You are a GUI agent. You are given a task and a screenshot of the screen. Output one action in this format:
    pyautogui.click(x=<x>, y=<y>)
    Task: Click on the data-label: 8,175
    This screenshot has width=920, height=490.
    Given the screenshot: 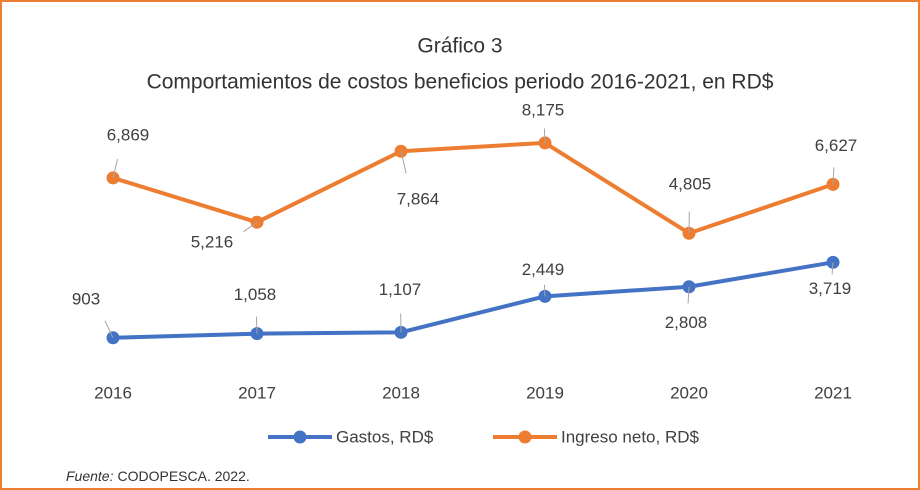 What is the action you would take?
    pyautogui.click(x=543, y=109)
    